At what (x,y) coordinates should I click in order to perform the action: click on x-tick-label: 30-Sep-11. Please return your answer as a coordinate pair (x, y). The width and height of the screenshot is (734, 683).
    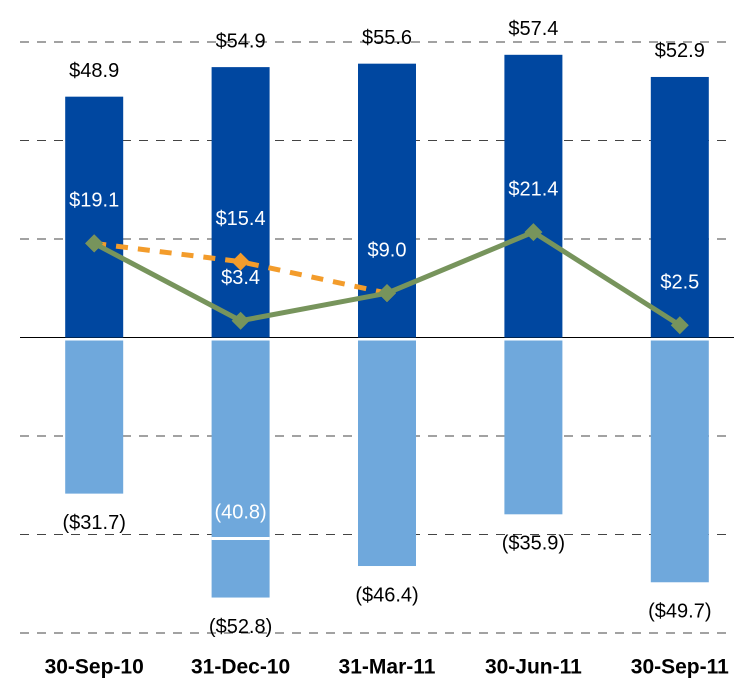
    Looking at the image, I should click on (680, 667).